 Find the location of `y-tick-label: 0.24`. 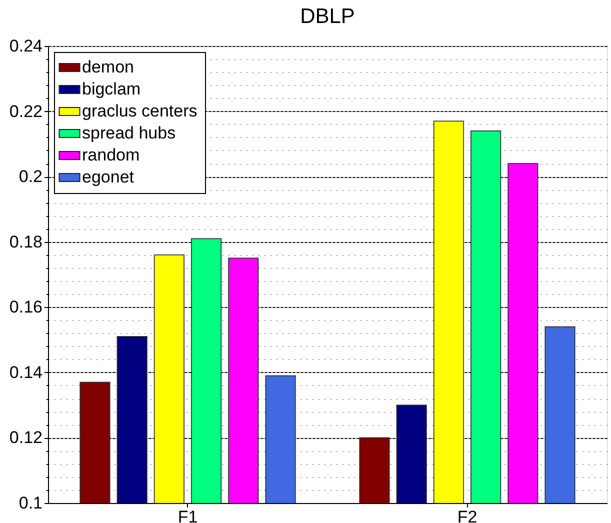

y-tick-label: 0.24 is located at coordinates (25, 46).